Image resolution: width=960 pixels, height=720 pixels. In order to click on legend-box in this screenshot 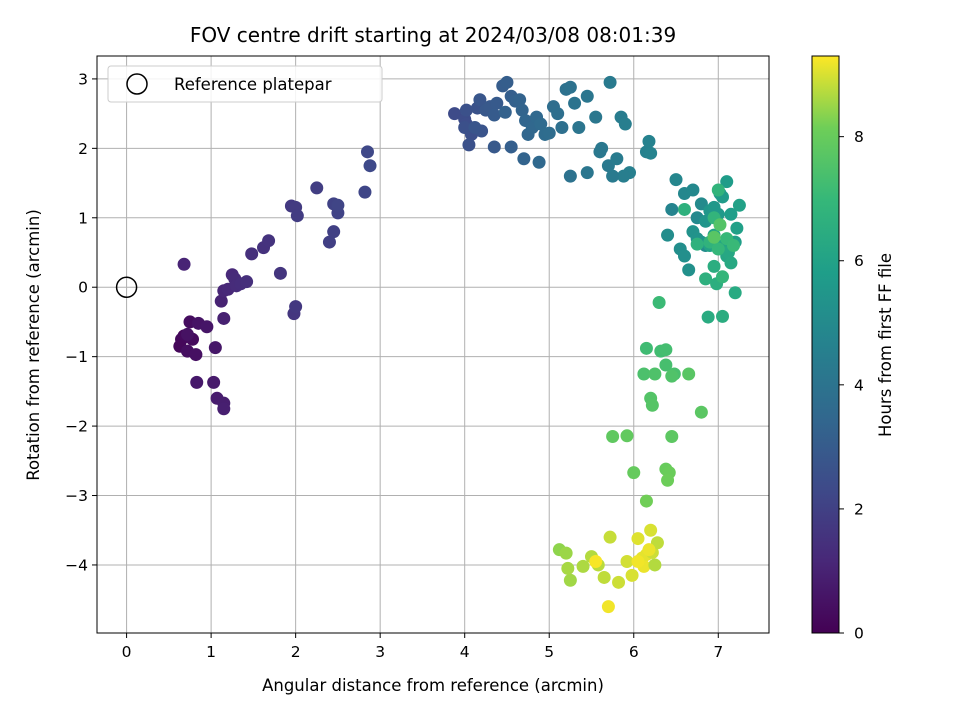, I will do `click(245, 84)`.